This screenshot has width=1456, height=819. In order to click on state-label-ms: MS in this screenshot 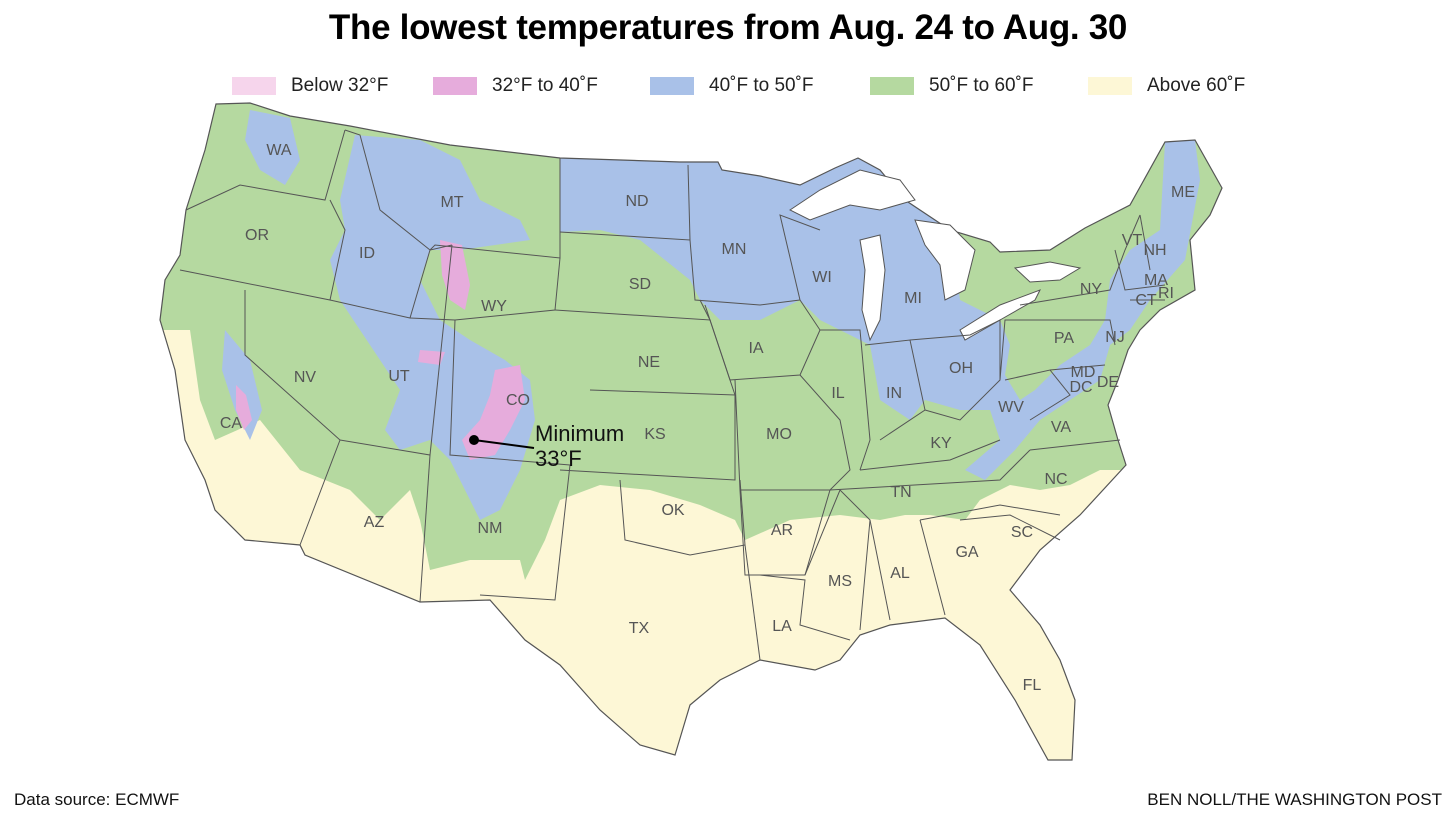, I will do `click(840, 581)`.